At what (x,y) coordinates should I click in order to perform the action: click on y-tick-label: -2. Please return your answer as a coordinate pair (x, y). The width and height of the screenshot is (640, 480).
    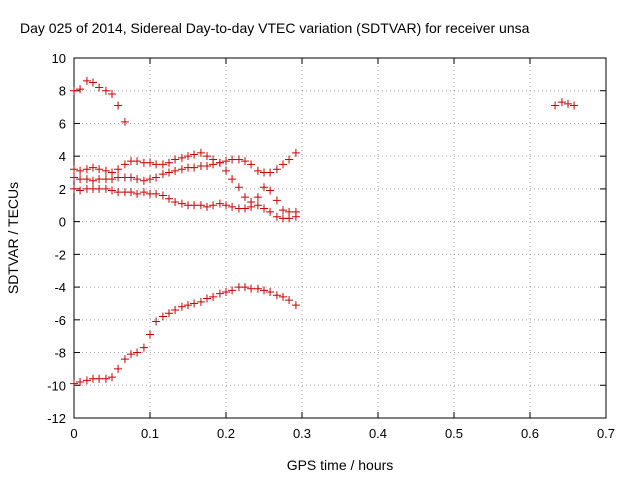
    Looking at the image, I should click on (60, 254).